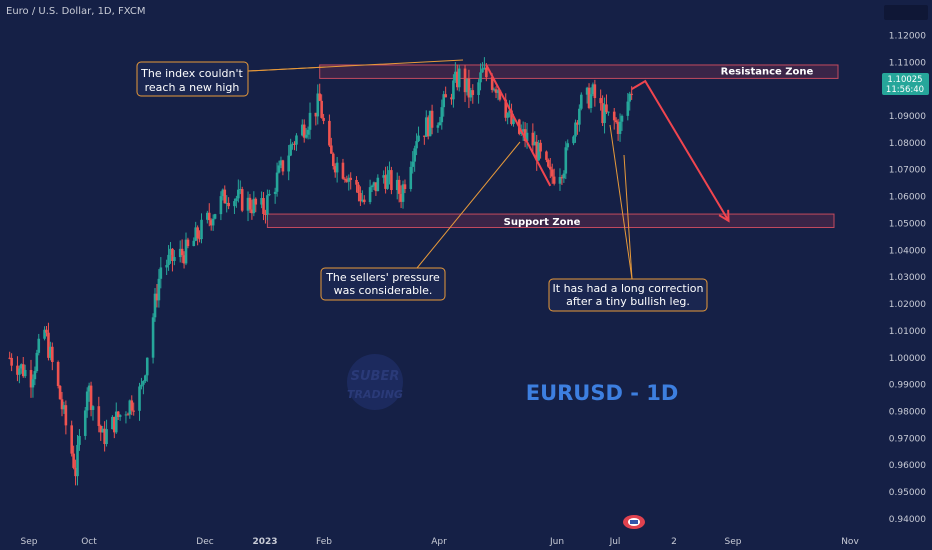 The width and height of the screenshot is (932, 550). I want to click on support-zone, so click(550, 220).